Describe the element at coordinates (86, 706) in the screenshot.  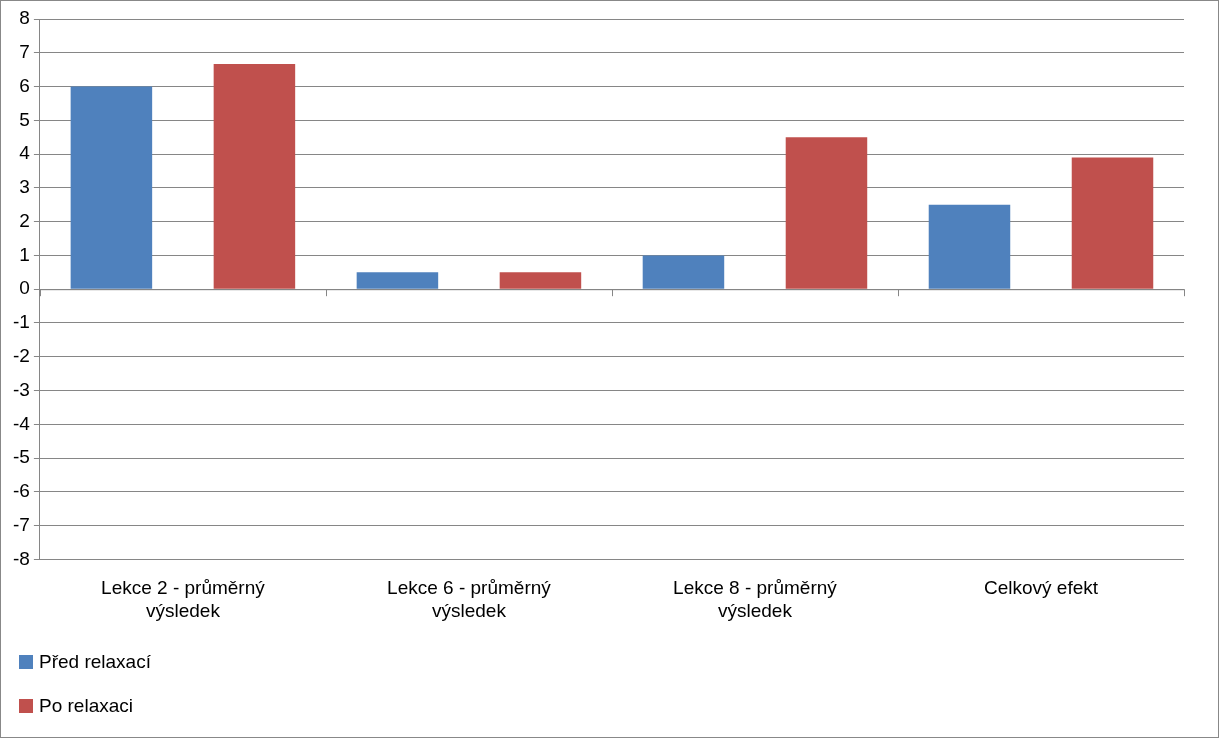
I see `legend-label: Po relaxaci` at that location.